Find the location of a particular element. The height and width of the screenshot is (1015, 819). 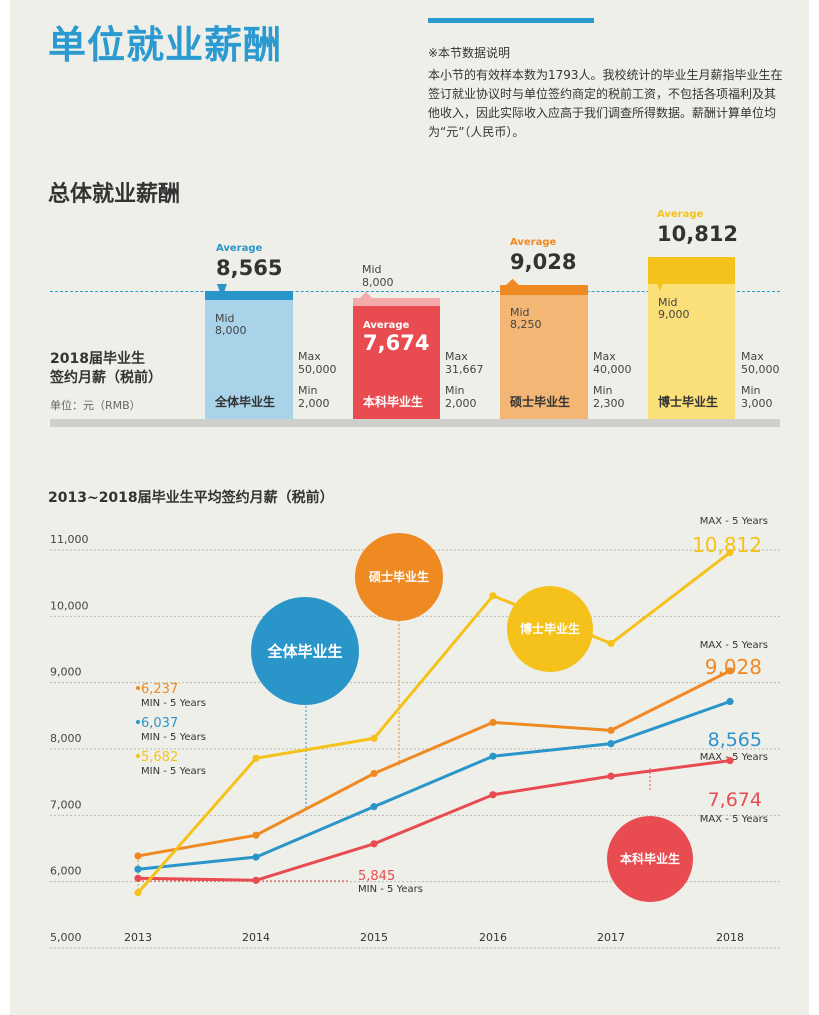

min-value-label: 5,845 is located at coordinates (376, 876).